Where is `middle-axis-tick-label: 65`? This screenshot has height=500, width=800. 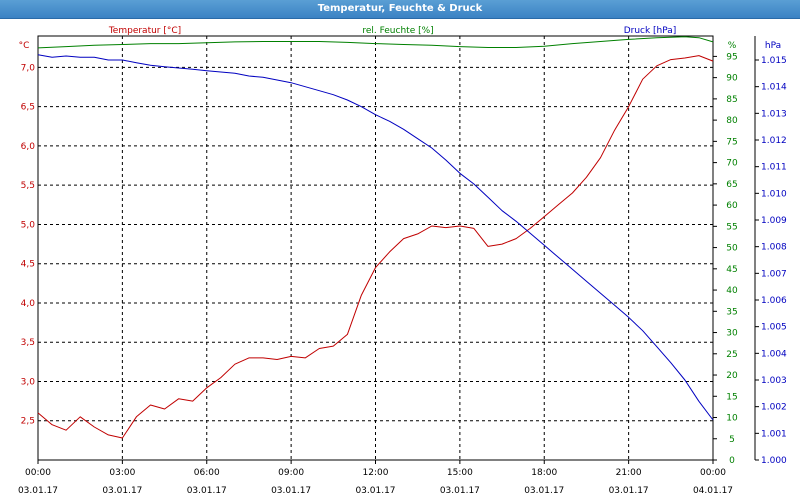
middle-axis-tick-label: 65 is located at coordinates (731, 185).